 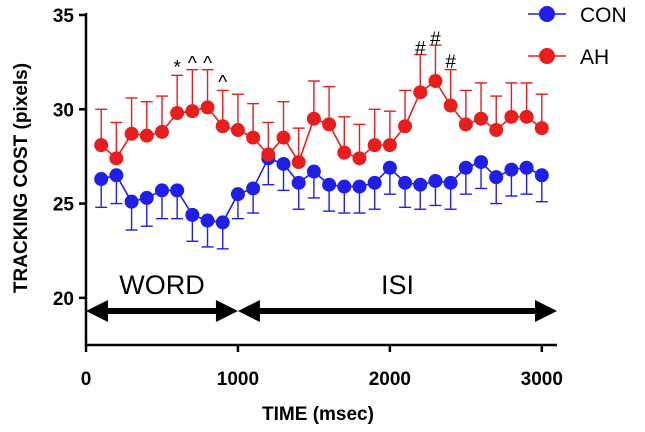 I want to click on y-axis-title: TRACKING COST (pixels), so click(x=21, y=178).